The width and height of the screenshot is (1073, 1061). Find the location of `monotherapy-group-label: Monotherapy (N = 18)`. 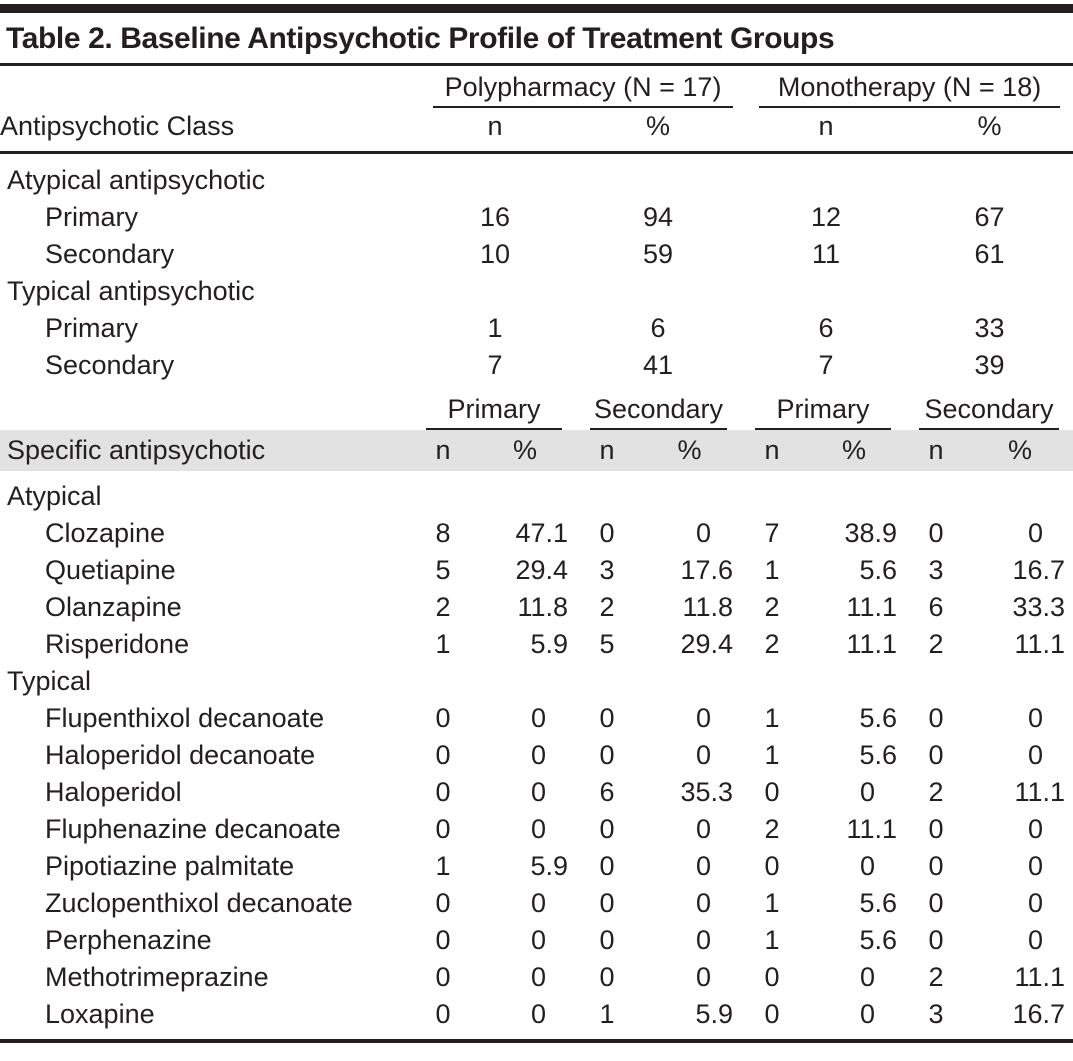

monotherapy-group-label: Monotherapy (N = 18) is located at coordinates (910, 87).